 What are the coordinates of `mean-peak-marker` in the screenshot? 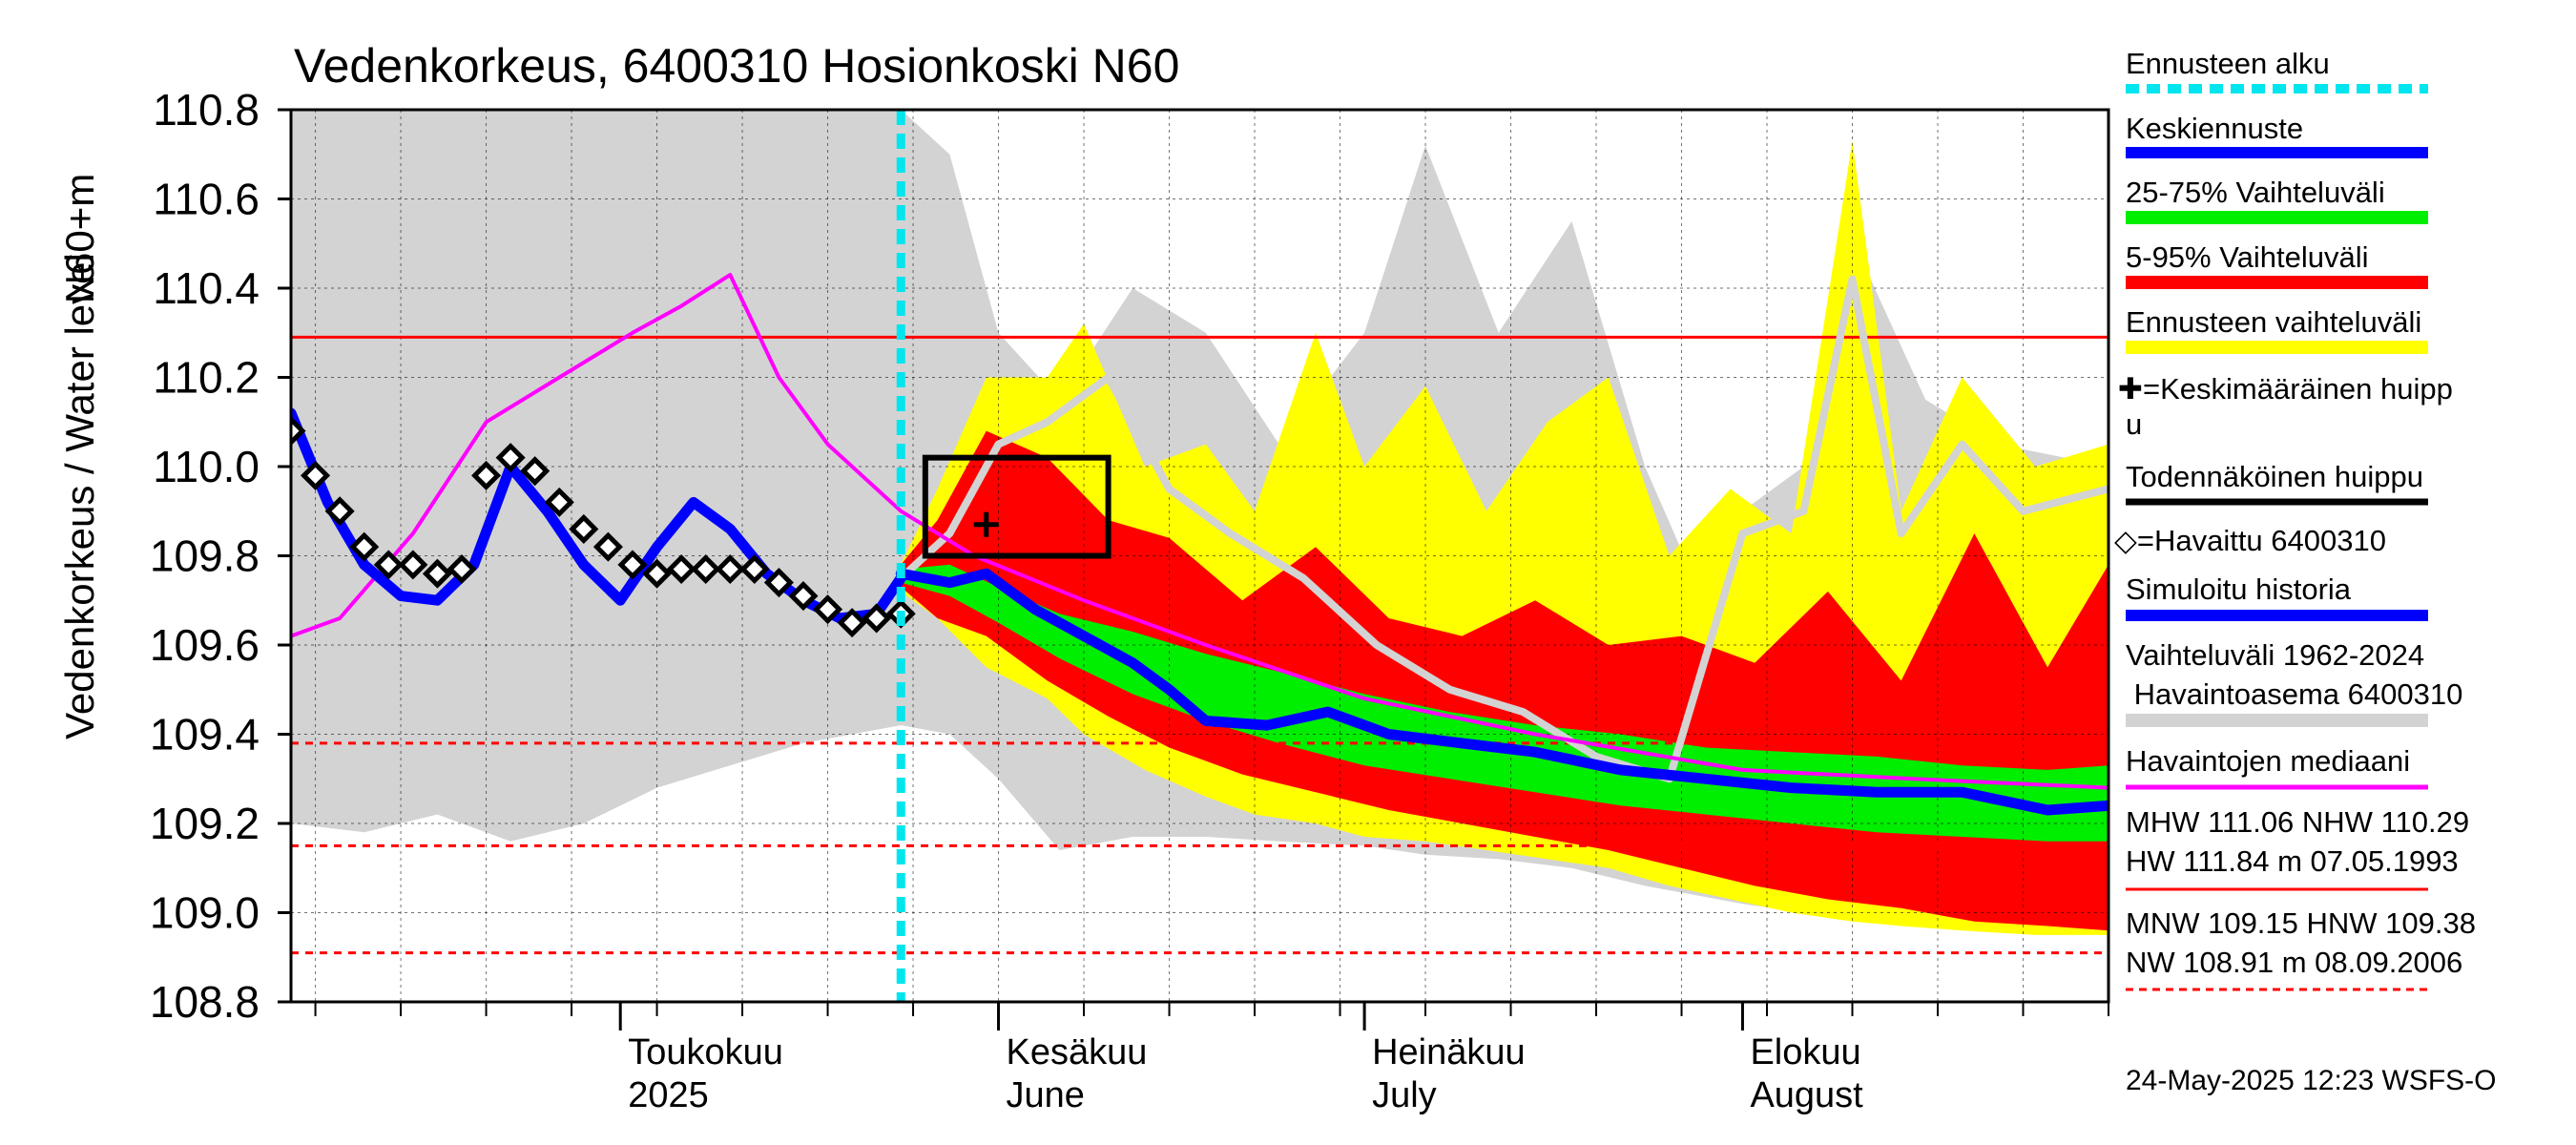 It's located at (986, 524).